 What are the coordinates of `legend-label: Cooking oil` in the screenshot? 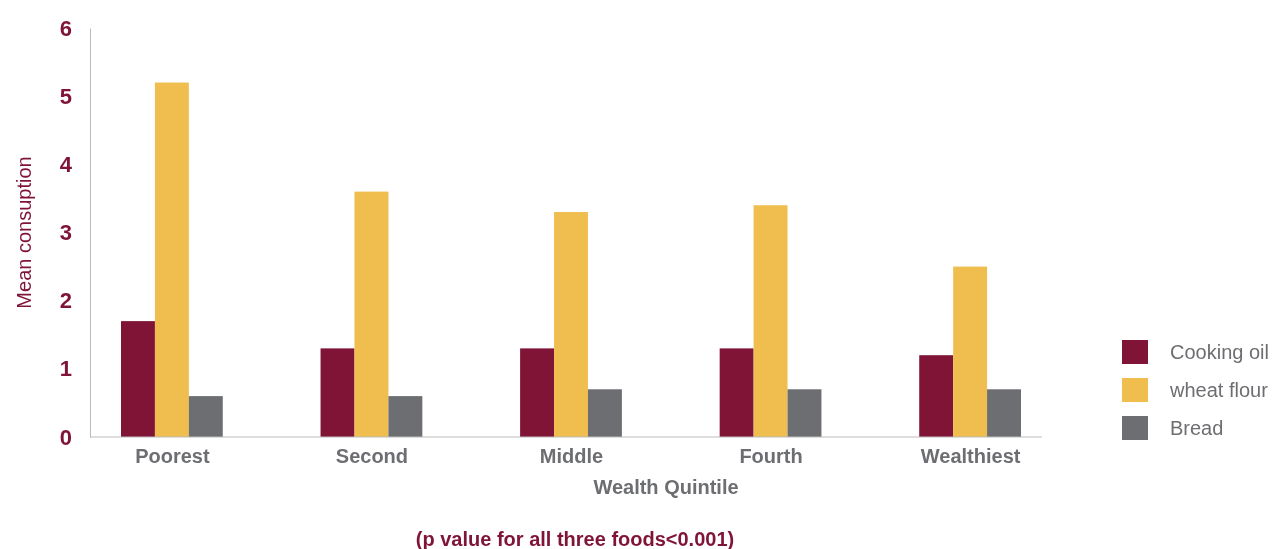 It's located at (1219, 352).